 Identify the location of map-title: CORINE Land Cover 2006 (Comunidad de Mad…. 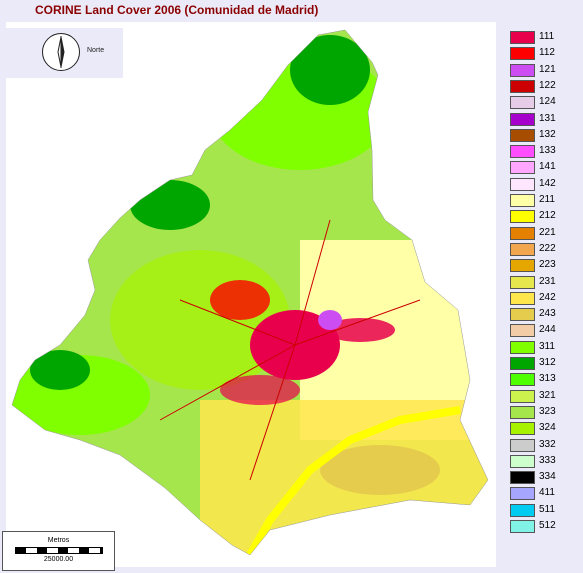
(177, 10).